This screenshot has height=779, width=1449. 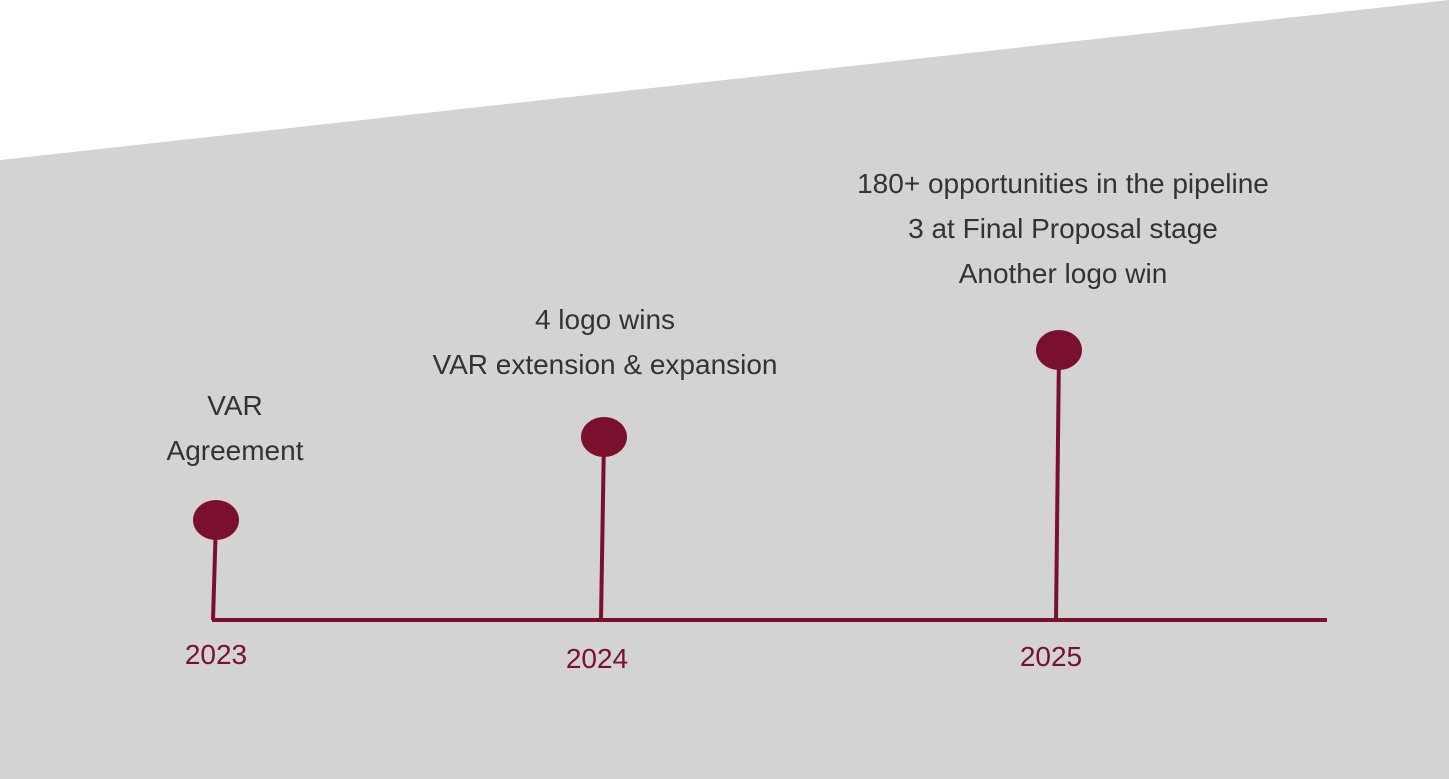 I want to click on milestone-year: 2025, so click(x=1051, y=656).